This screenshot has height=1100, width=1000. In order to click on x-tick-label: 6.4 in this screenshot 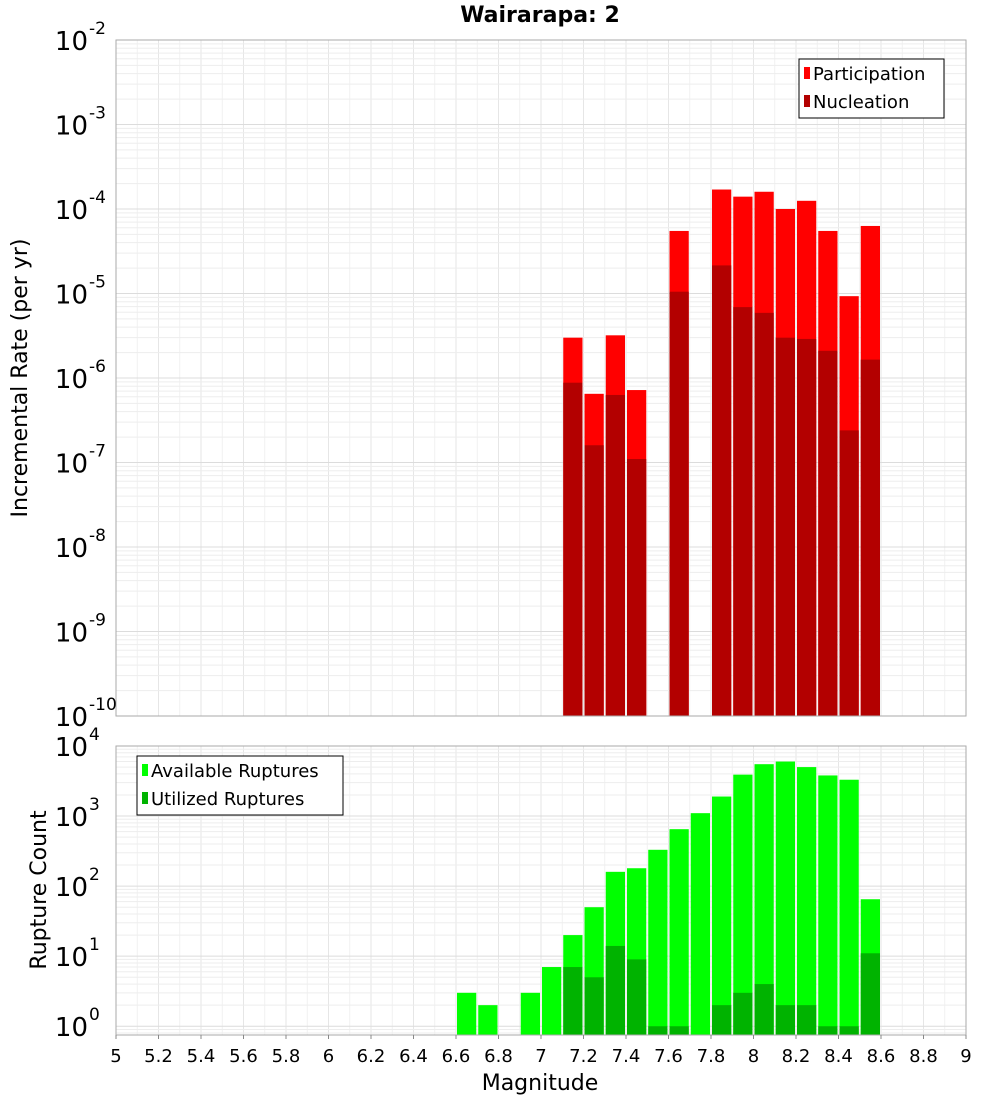, I will do `click(413, 1056)`.